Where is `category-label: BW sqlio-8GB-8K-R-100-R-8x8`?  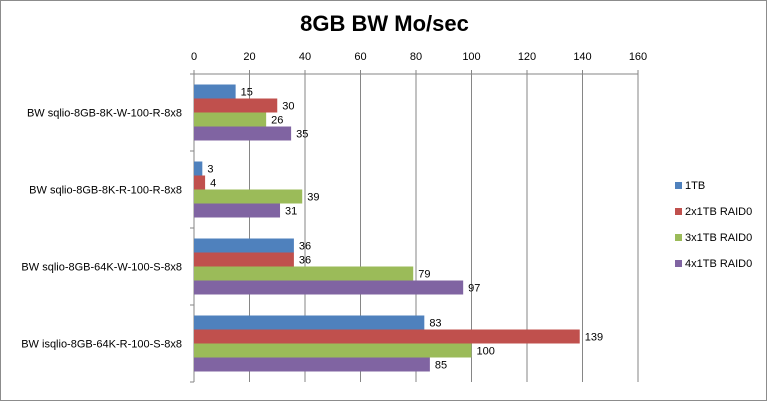
category-label: BW sqlio-8GB-8K-R-100-R-8x8 is located at coordinates (105, 191).